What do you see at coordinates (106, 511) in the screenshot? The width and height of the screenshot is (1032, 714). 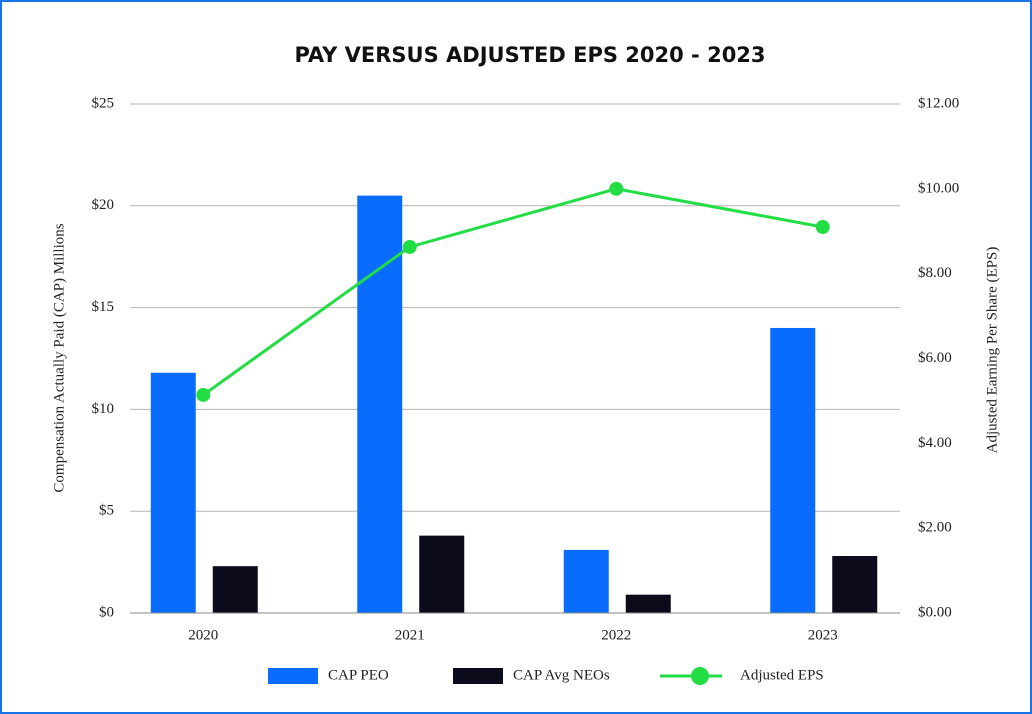 I see `y-tick-label: $5` at bounding box center [106, 511].